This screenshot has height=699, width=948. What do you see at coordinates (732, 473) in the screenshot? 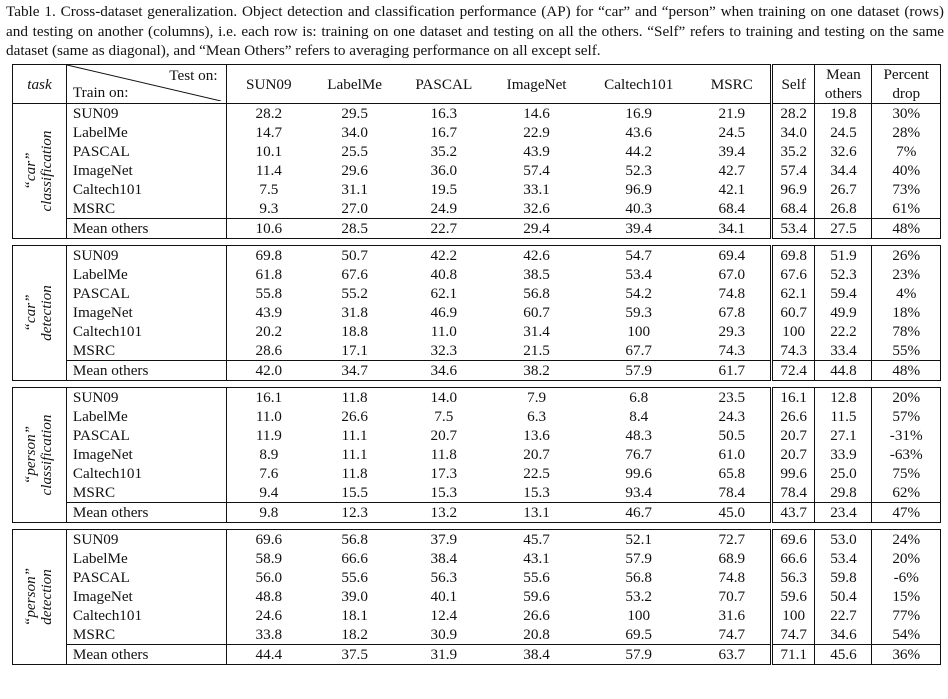
I see `cell-msrc: 65.8` at bounding box center [732, 473].